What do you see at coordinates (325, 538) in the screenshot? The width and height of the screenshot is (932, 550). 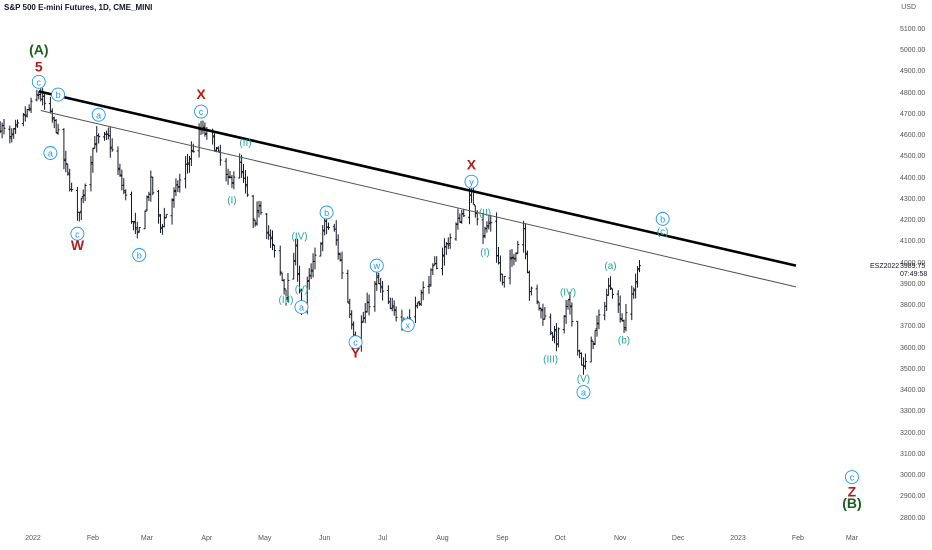 I see `time-tick-label: Jun` at bounding box center [325, 538].